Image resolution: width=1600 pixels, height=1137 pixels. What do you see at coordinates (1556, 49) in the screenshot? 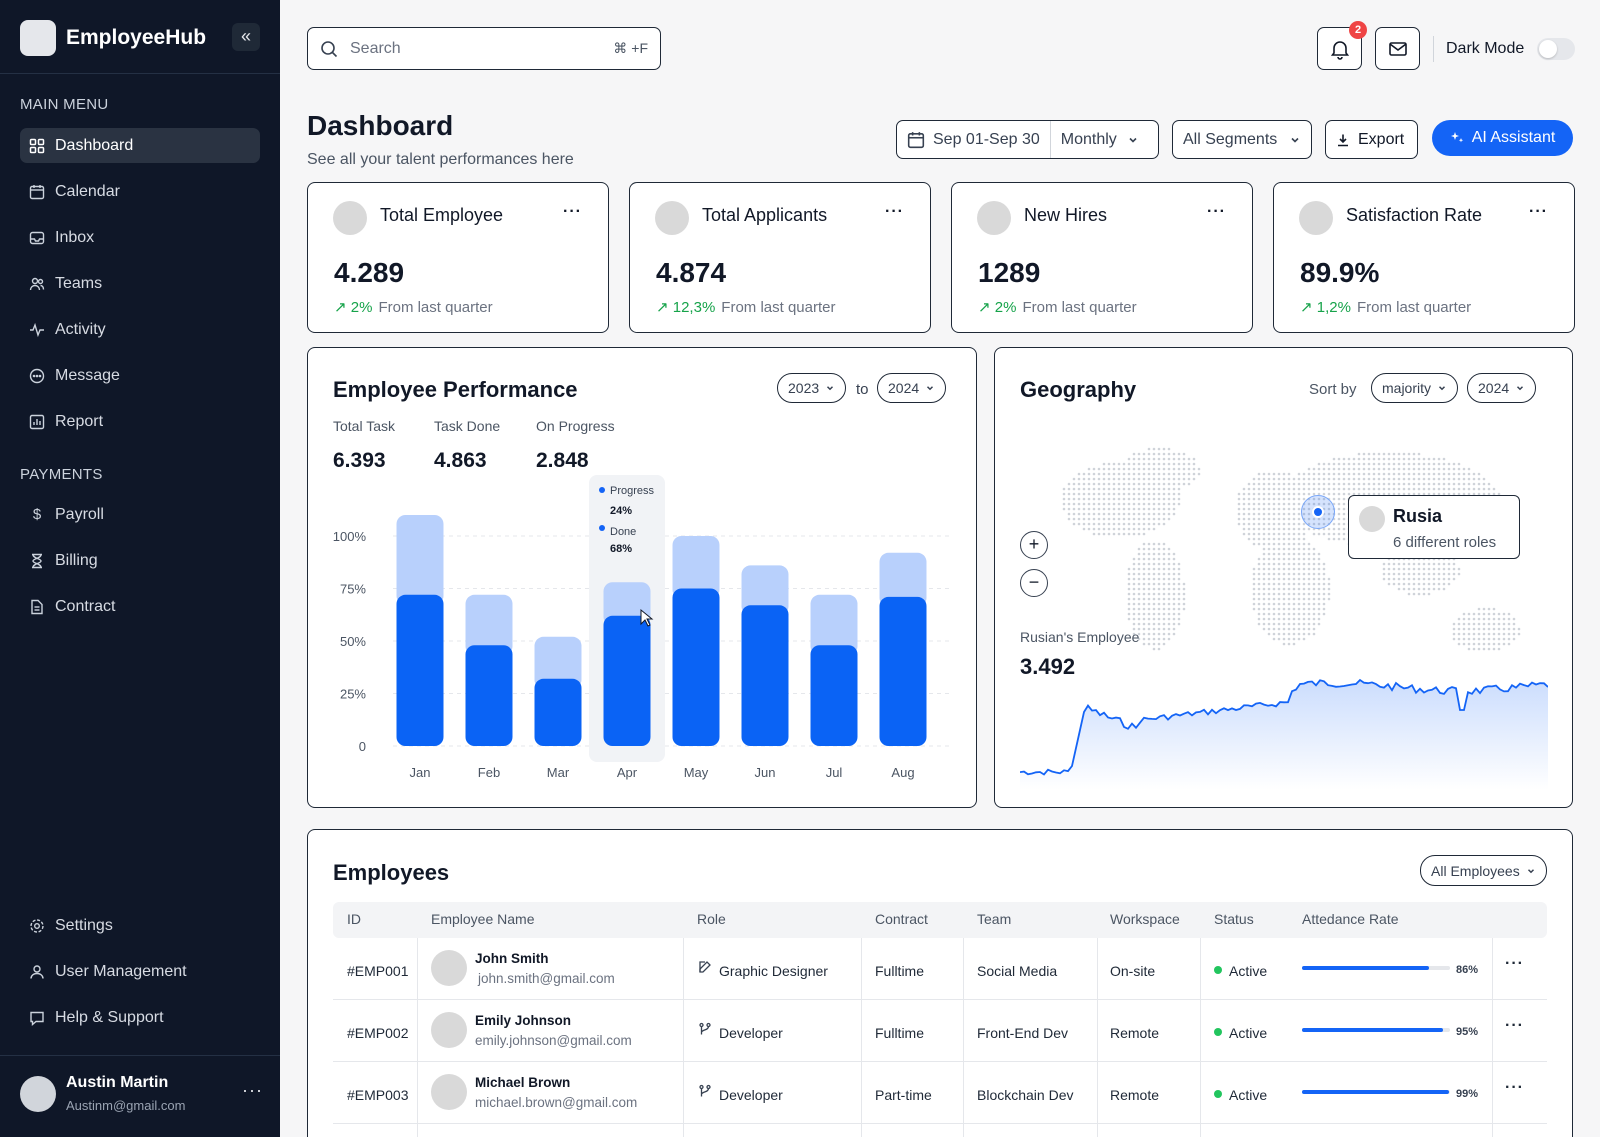
I see `dark-mode-toggle` at bounding box center [1556, 49].